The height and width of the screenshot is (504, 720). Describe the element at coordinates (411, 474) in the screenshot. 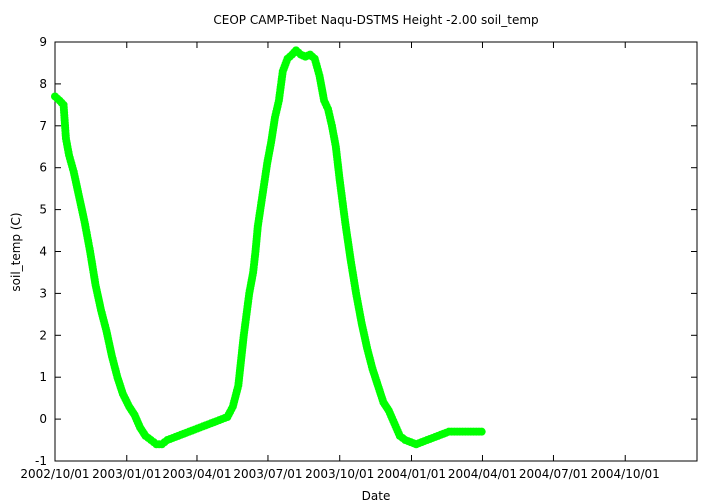

I see `x-tick-label: 2004/01/01` at that location.